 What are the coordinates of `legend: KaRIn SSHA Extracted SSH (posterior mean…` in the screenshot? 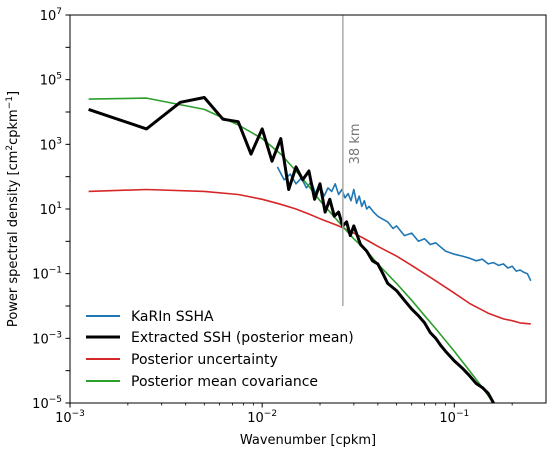 It's located at (220, 349).